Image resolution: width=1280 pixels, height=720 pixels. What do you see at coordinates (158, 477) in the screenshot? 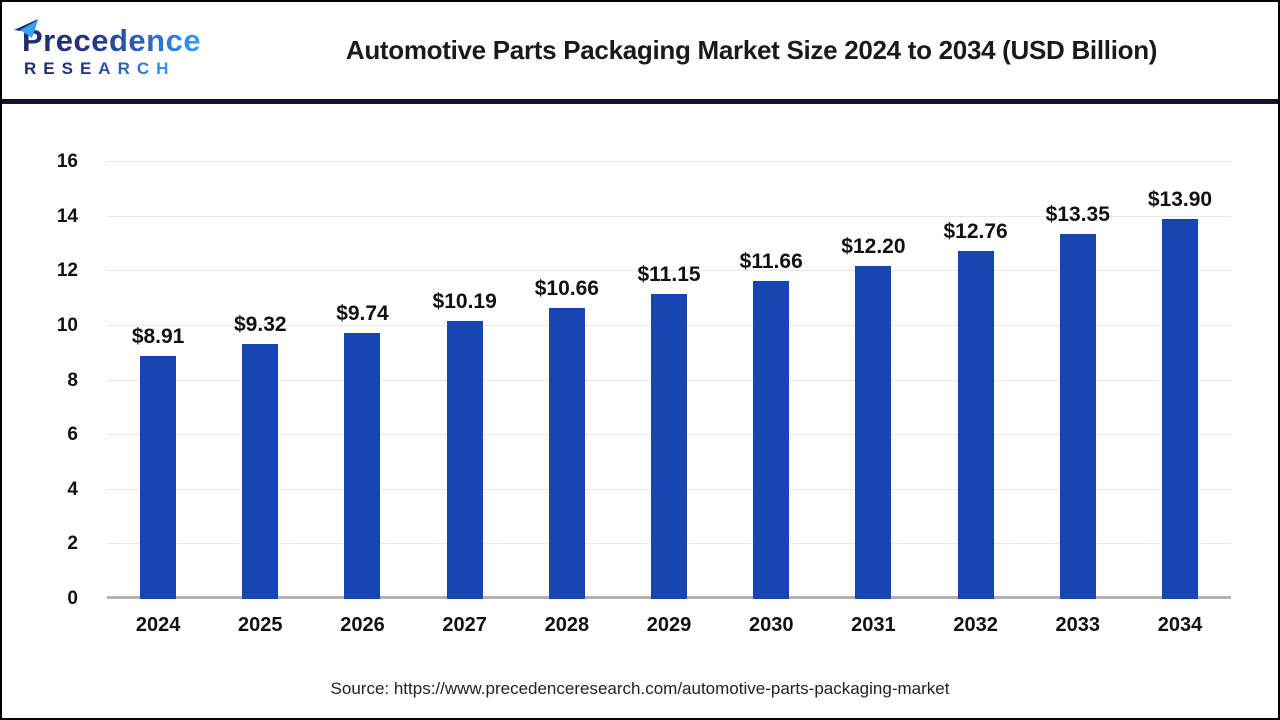
I see `bar-2024` at bounding box center [158, 477].